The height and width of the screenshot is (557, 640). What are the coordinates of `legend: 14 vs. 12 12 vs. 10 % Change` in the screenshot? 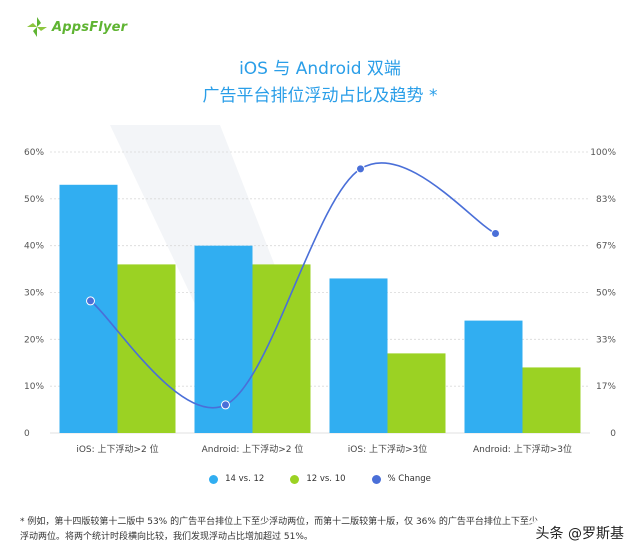 It's located at (320, 479).